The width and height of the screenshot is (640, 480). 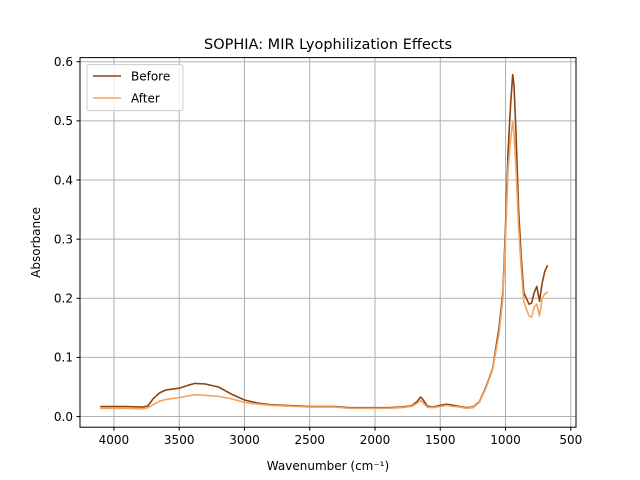 What do you see at coordinates (375, 440) in the screenshot?
I see `x-tick-label: 2000` at bounding box center [375, 440].